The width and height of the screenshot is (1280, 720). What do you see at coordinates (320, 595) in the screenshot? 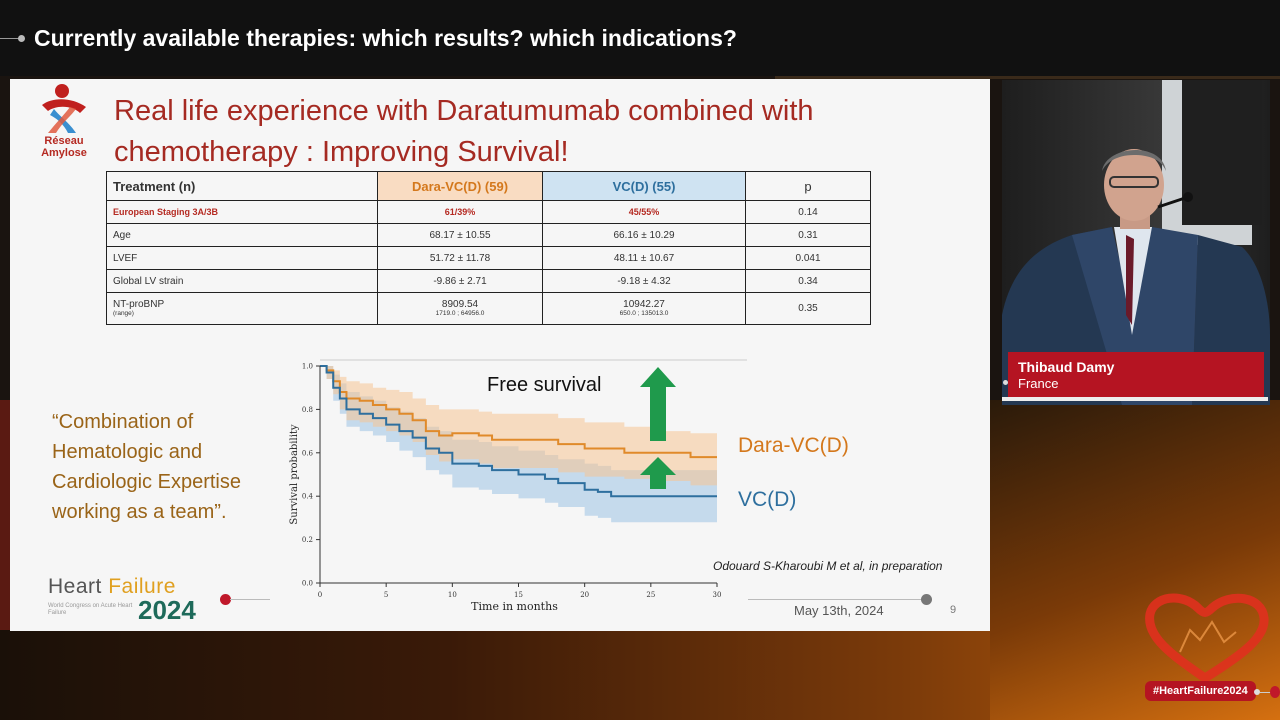
I see `x-tick-label: 0` at bounding box center [320, 595].